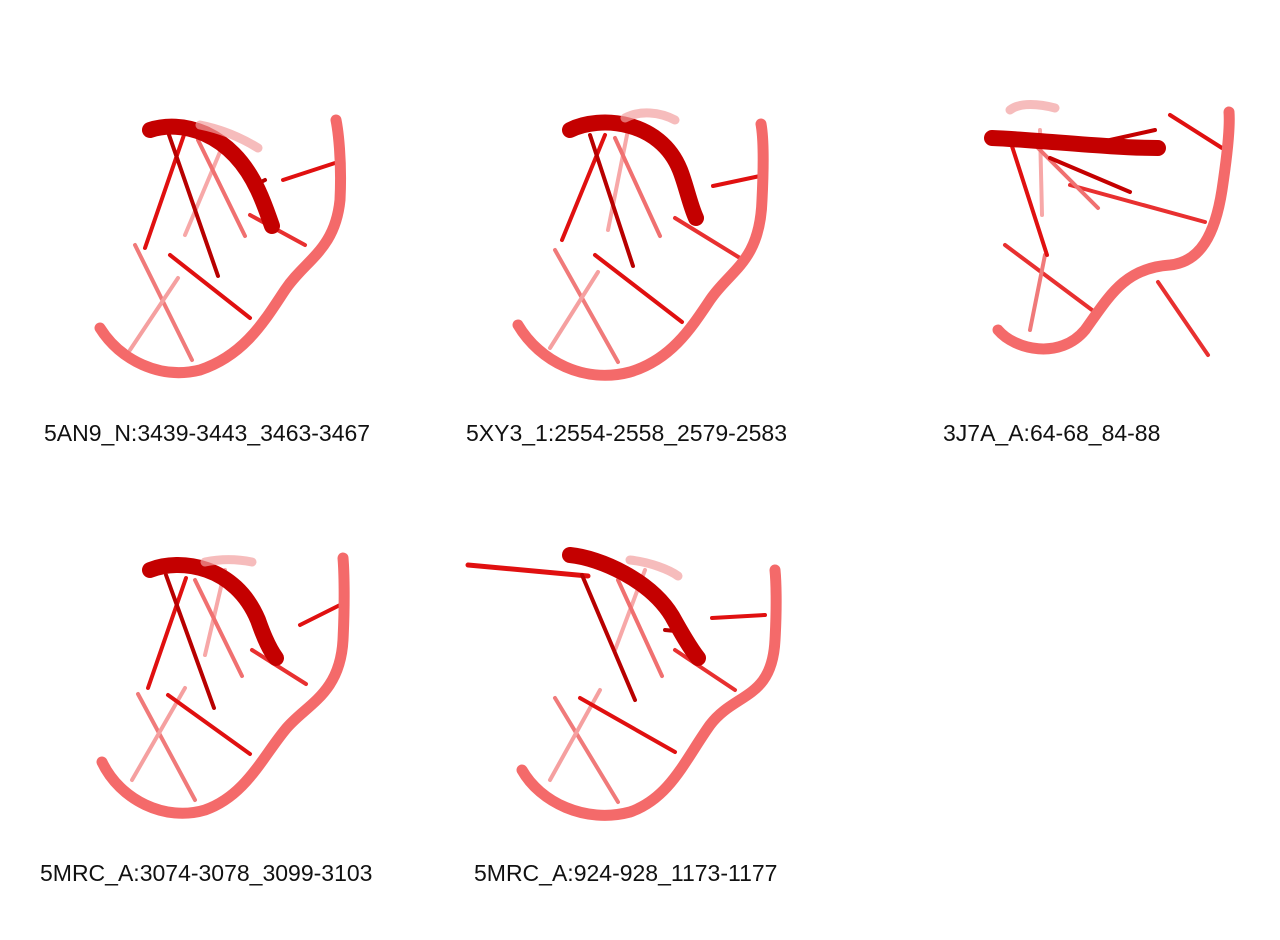 The height and width of the screenshot is (940, 1280). I want to click on structure-label-2: 5XY3_1:2554-2558_2579-2583, so click(627, 433).